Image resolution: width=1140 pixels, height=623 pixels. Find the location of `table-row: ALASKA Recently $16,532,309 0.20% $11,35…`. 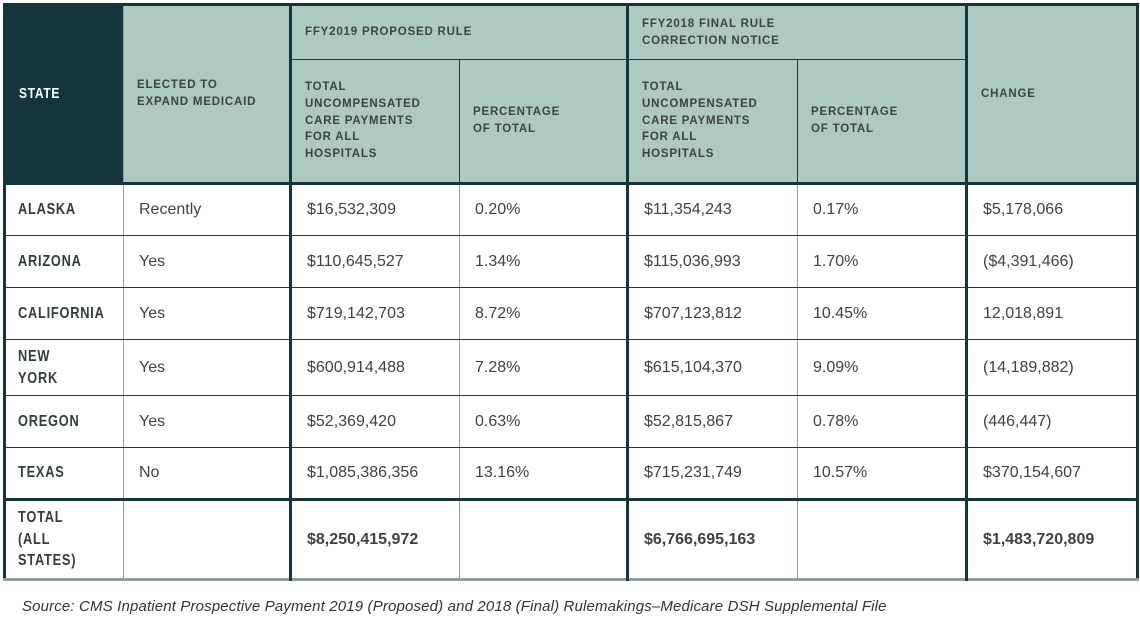

table-row: ALASKA Recently $16,532,309 0.20% $11,35… is located at coordinates (571, 209).